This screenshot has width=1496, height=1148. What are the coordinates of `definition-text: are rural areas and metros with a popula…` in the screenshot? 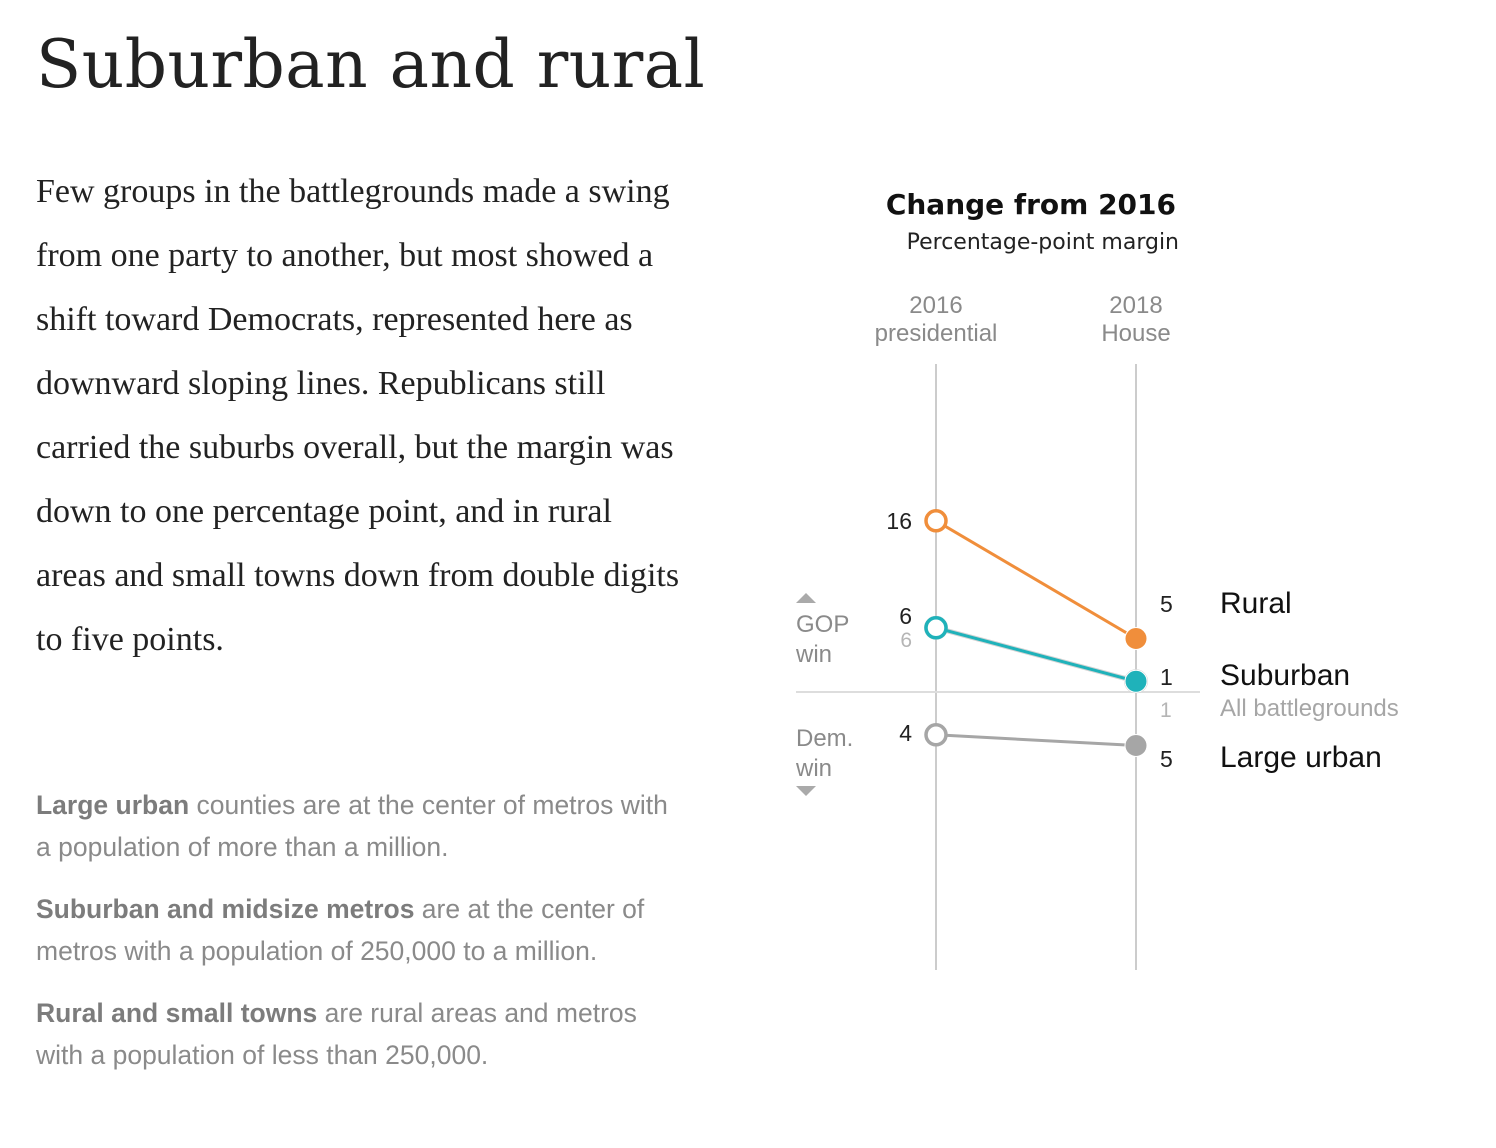 It's located at (336, 1034).